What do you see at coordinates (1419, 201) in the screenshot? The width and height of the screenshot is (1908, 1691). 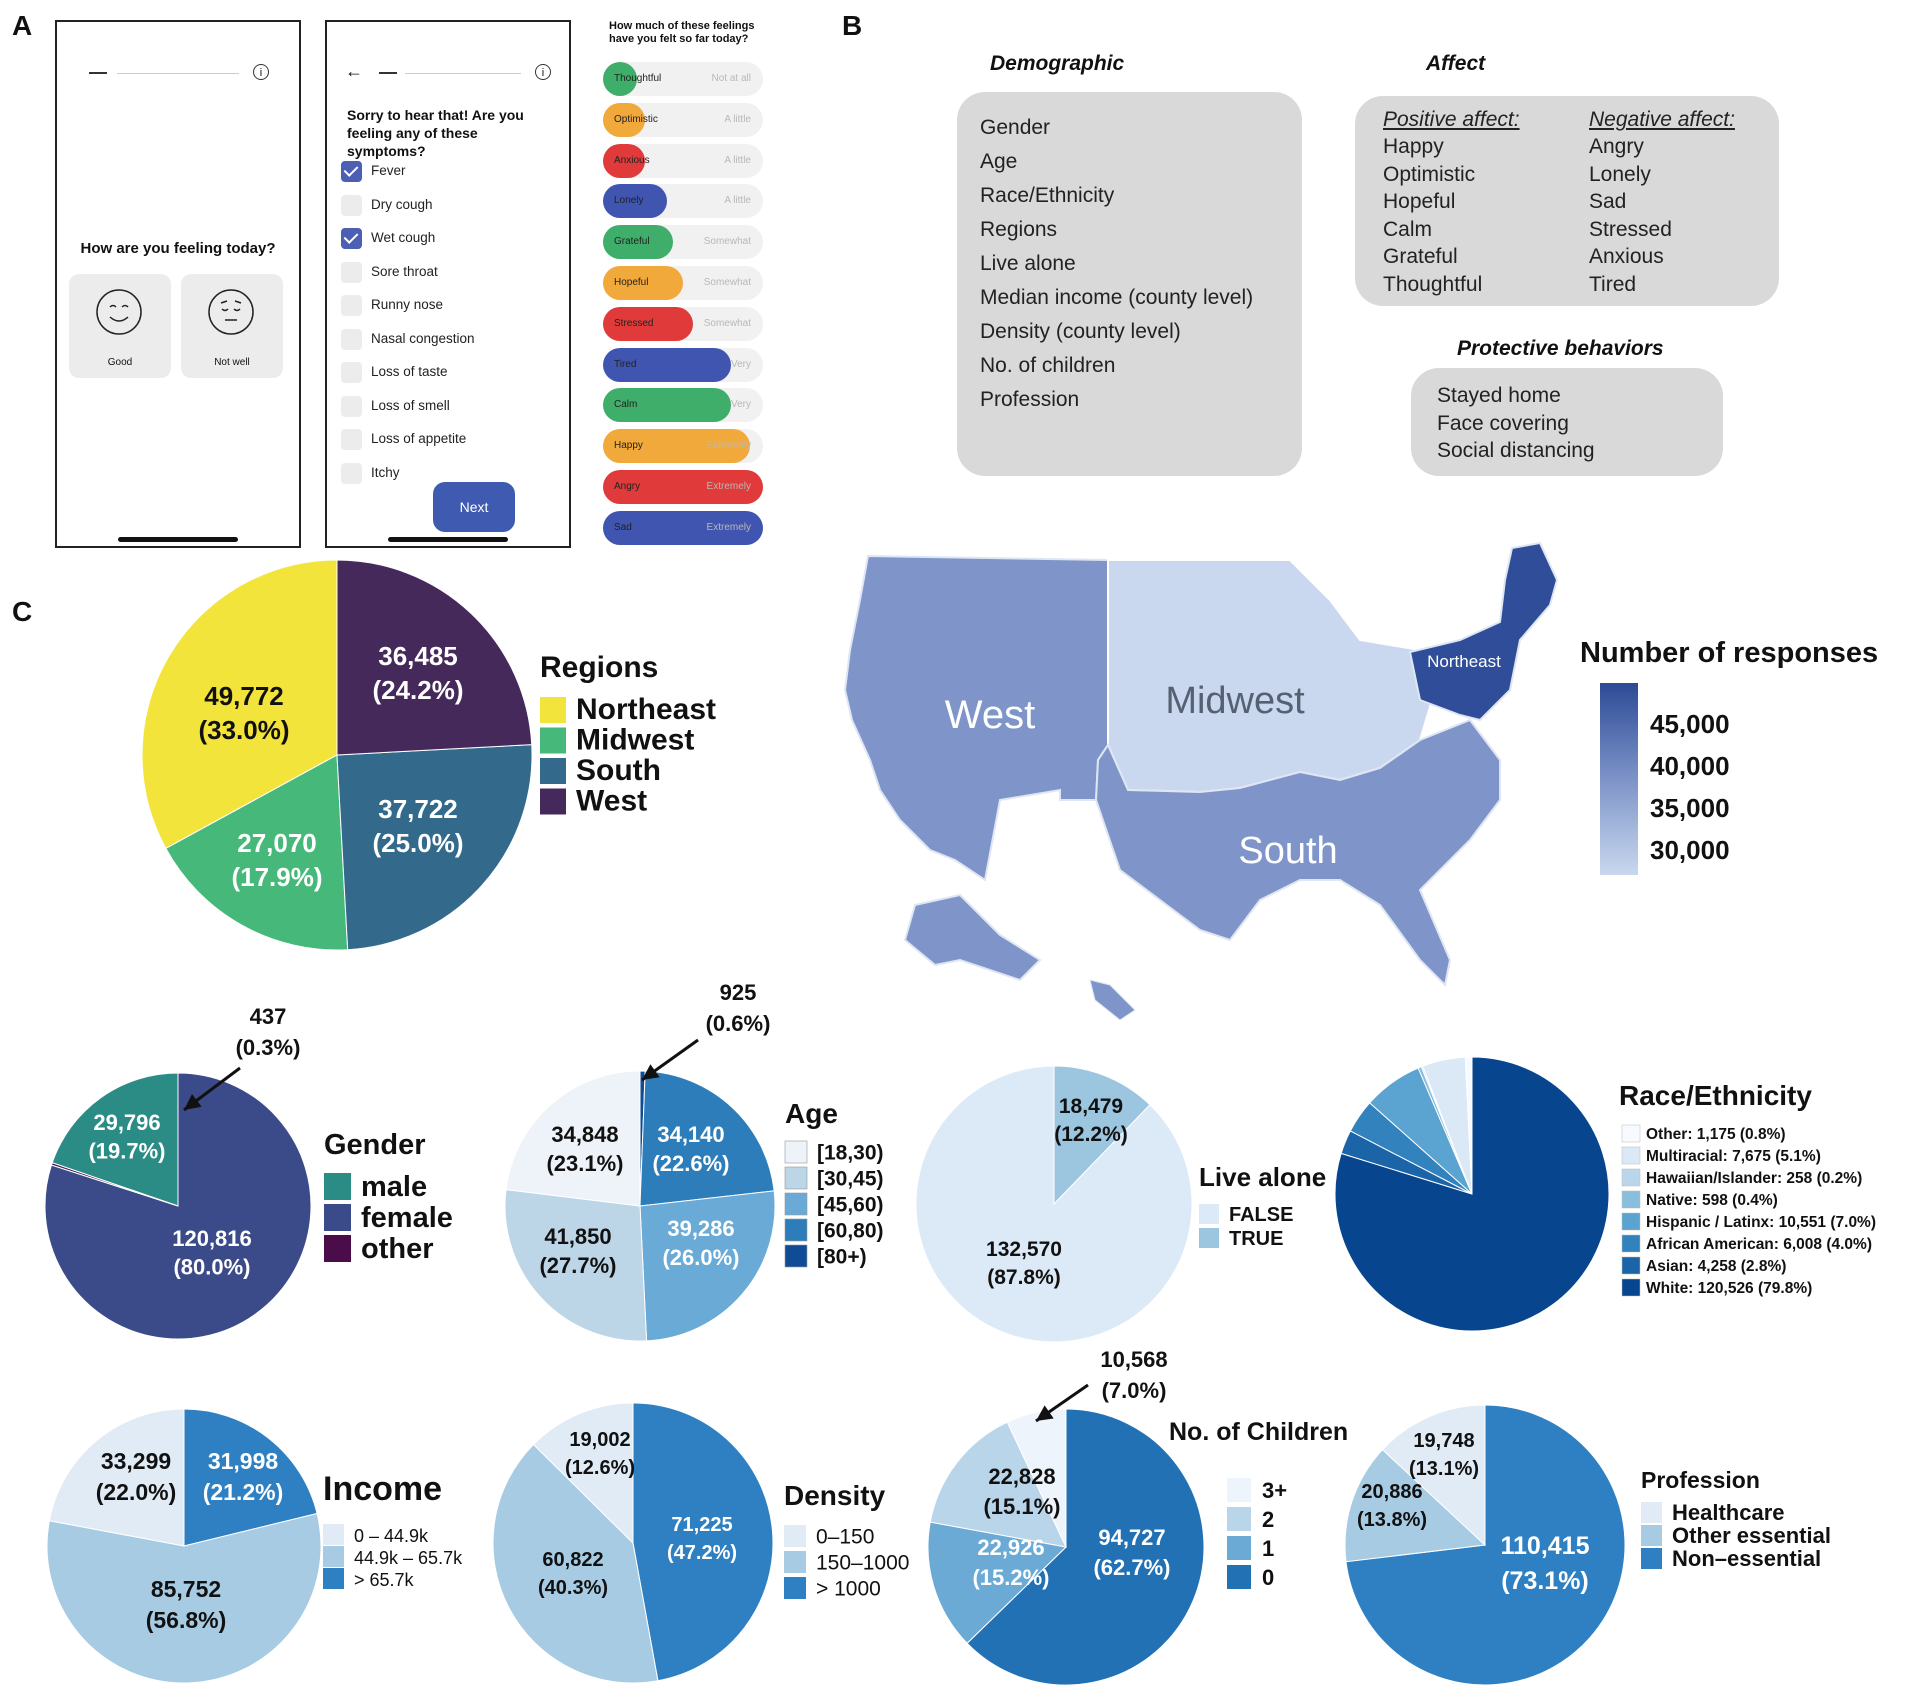 I see `positive-affect-item: Hopeful` at bounding box center [1419, 201].